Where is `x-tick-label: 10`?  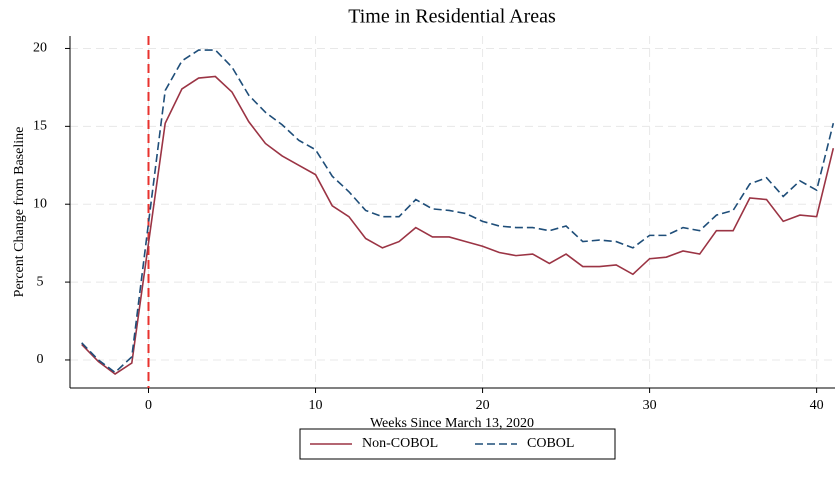
x-tick-label: 10 is located at coordinates (316, 405).